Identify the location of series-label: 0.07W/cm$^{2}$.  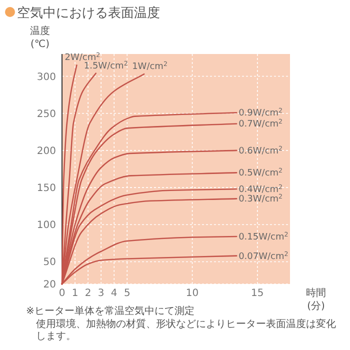
(263, 256).